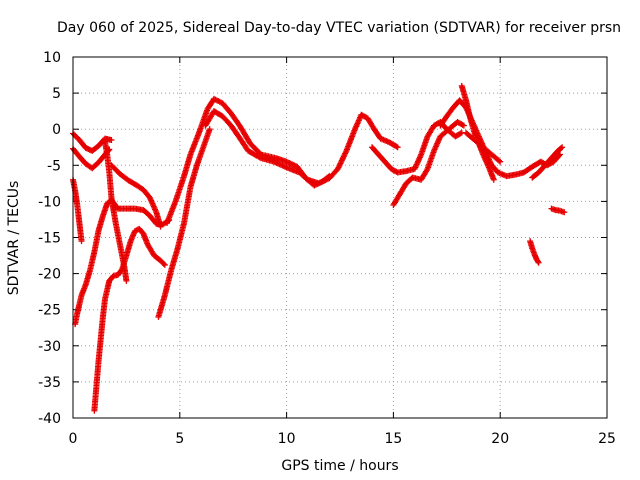 This screenshot has height=480, width=640. I want to click on y-tick-label: -25, so click(49, 311).